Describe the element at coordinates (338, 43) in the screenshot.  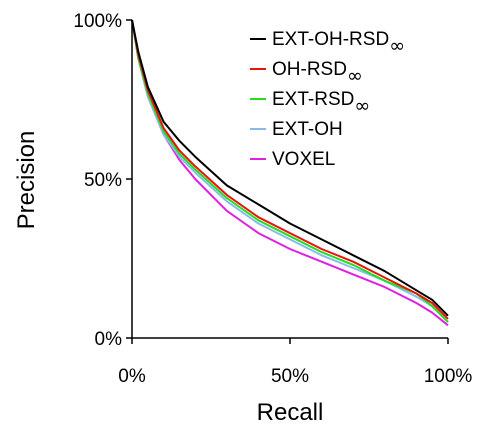
I see `legend-label: EXT-OH-RSD∞` at that location.